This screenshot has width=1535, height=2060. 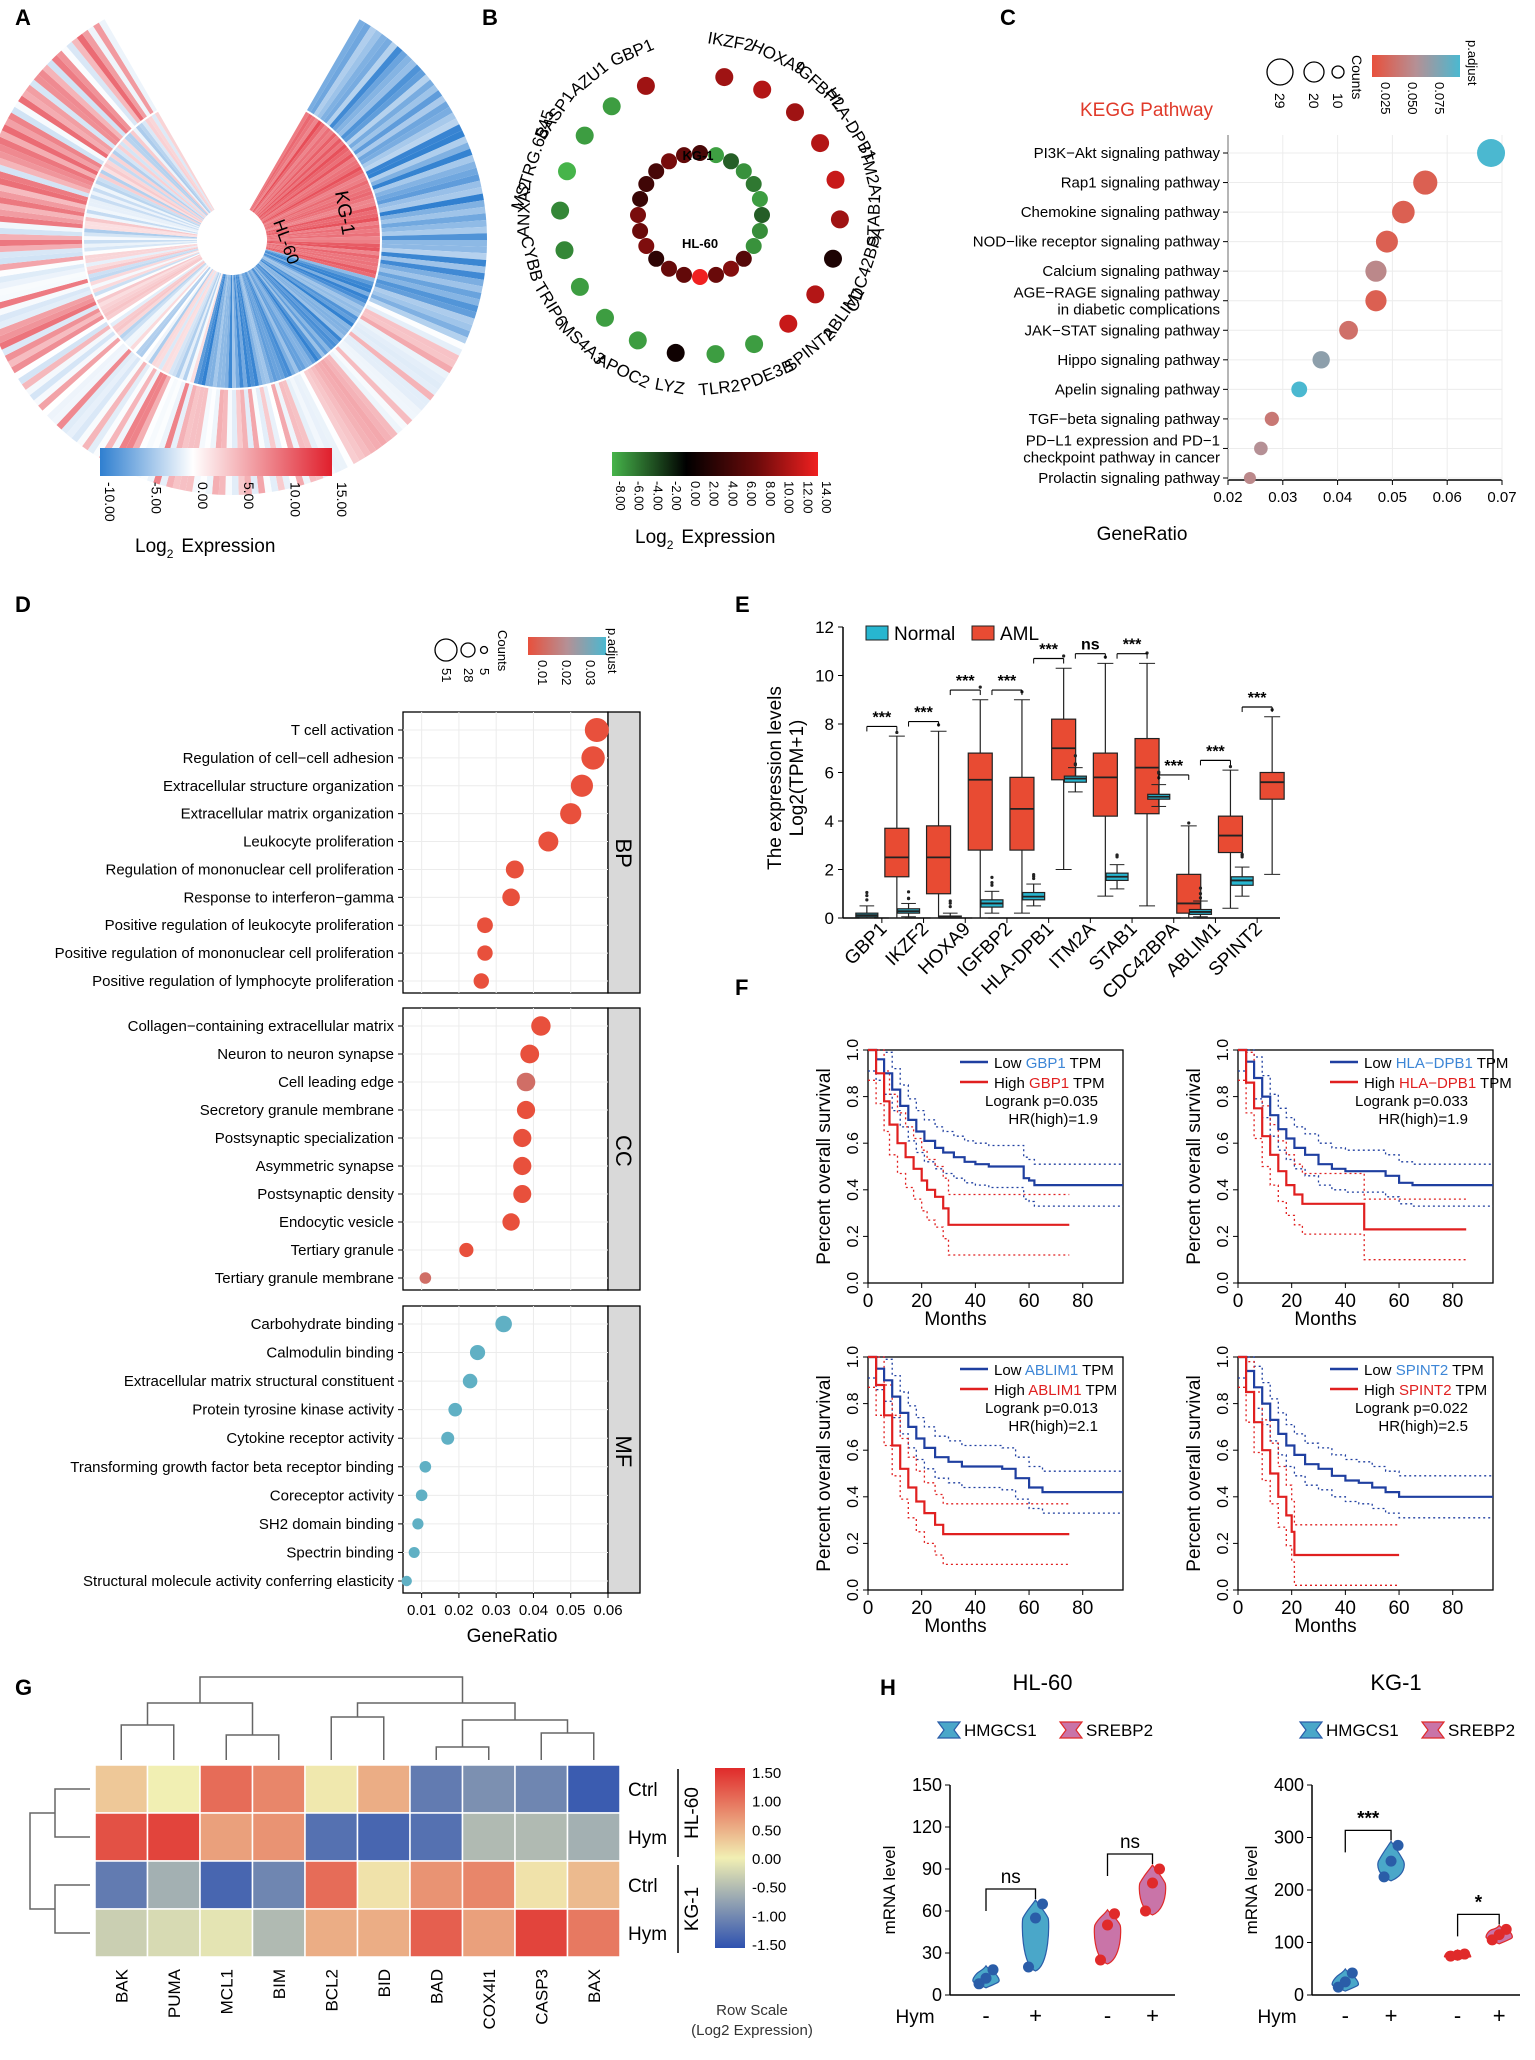 What do you see at coordinates (923, 713) in the screenshot?
I see `sig-label: ***` at bounding box center [923, 713].